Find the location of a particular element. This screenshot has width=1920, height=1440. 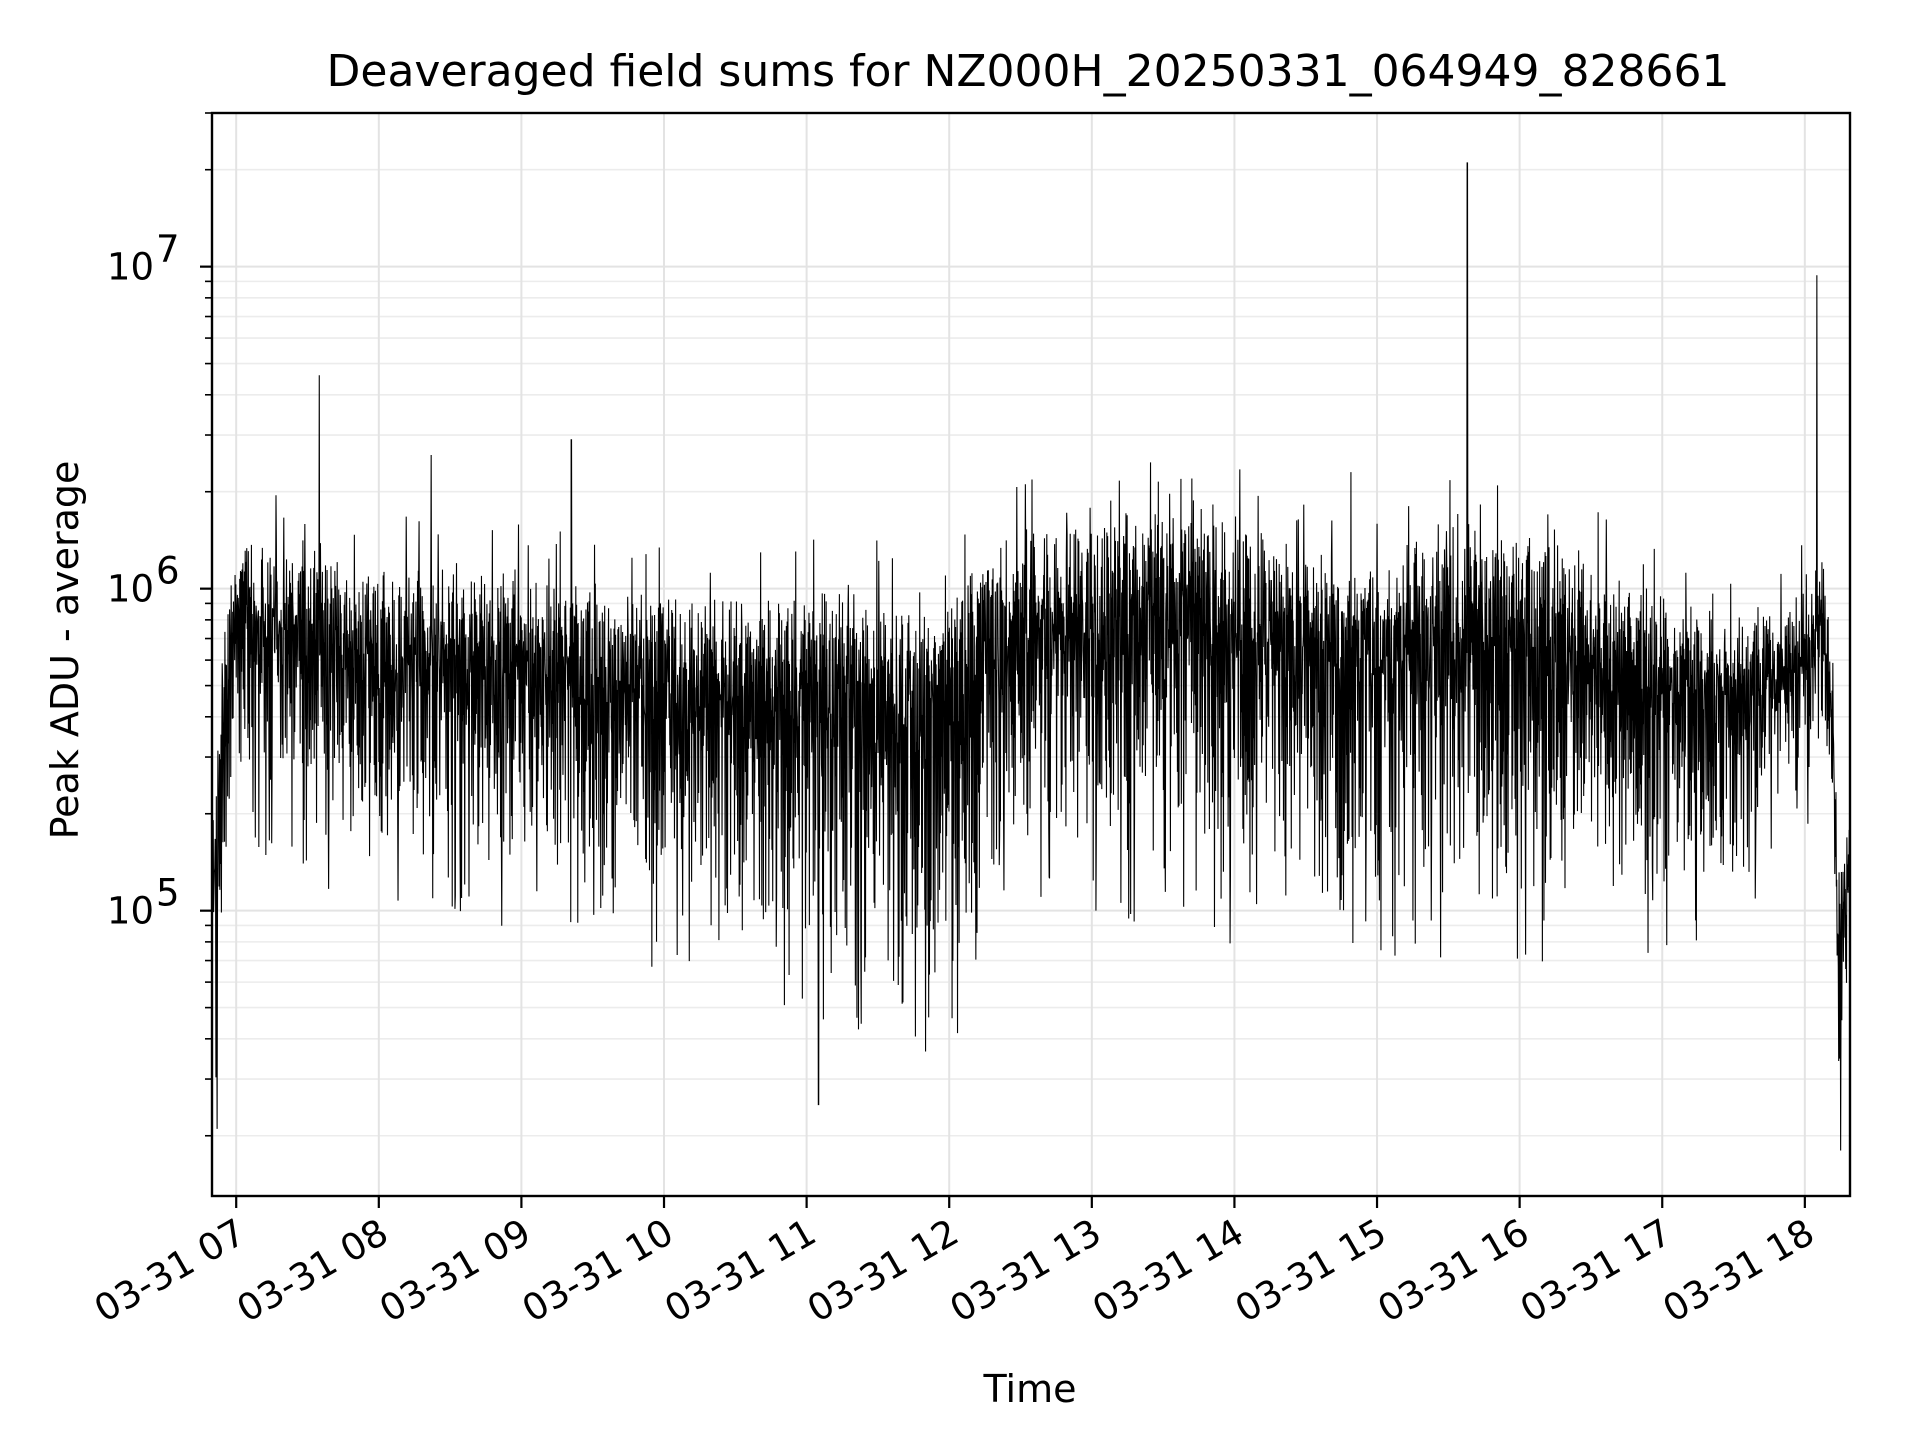

y-tick-label: 10 7 is located at coordinates (143, 258).